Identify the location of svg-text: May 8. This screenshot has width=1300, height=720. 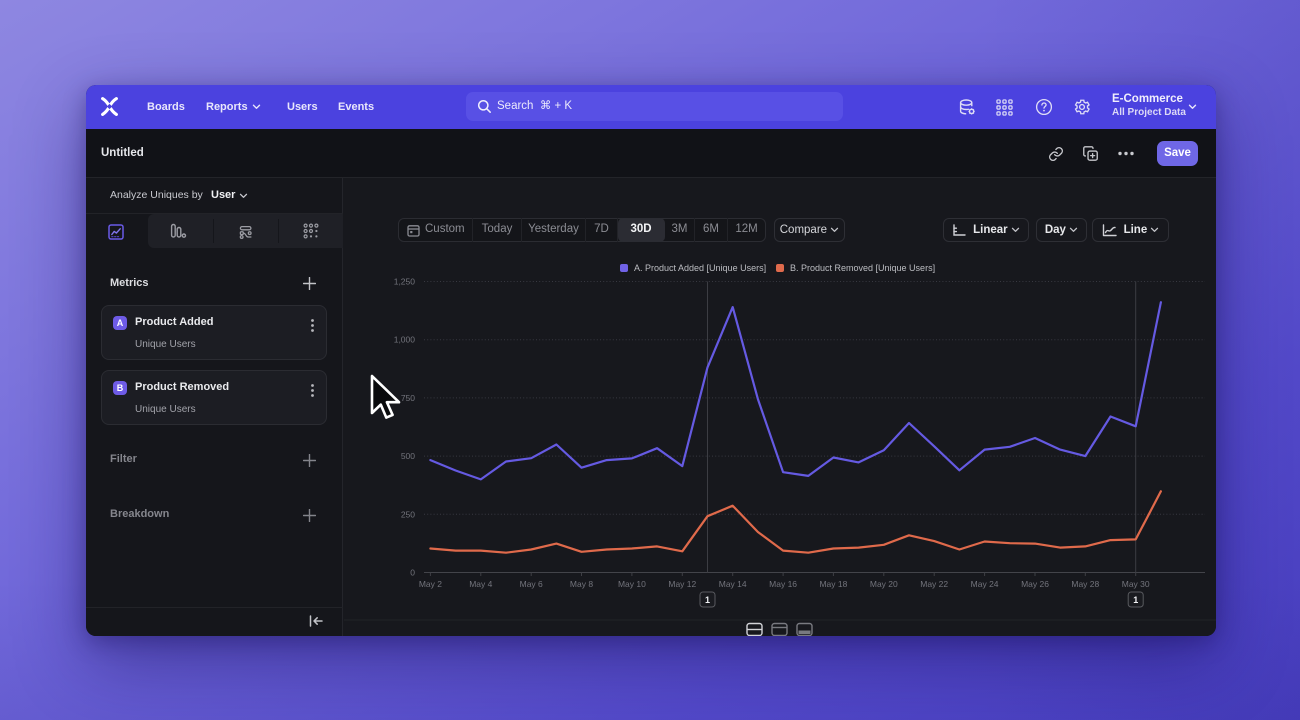
(581, 584).